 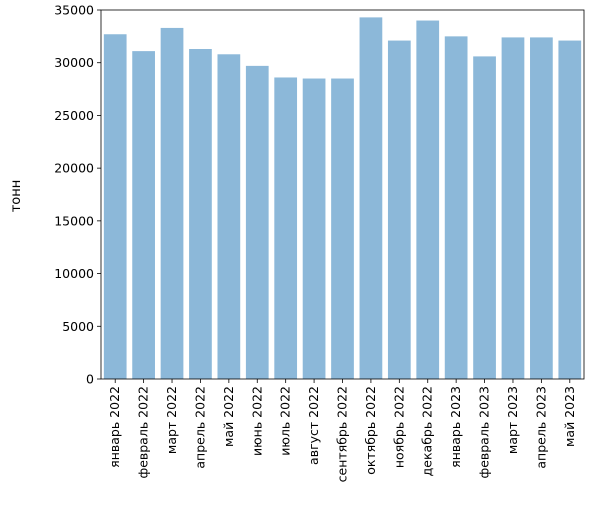 What do you see at coordinates (199, 427) in the screenshot?
I see `x-tick-label: апрель 2022` at bounding box center [199, 427].